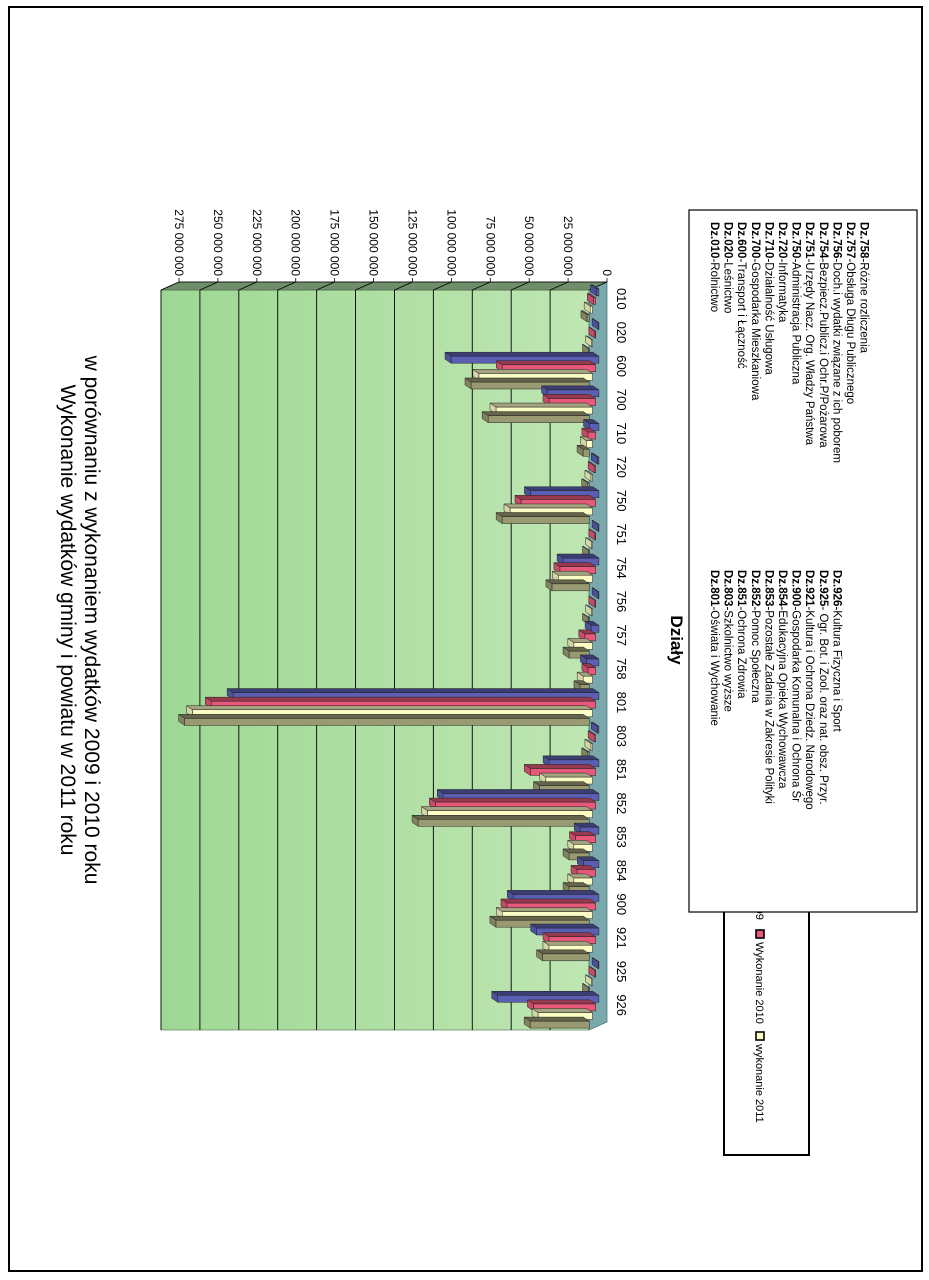  I want to click on x-tick-label: 851, so click(621, 770).